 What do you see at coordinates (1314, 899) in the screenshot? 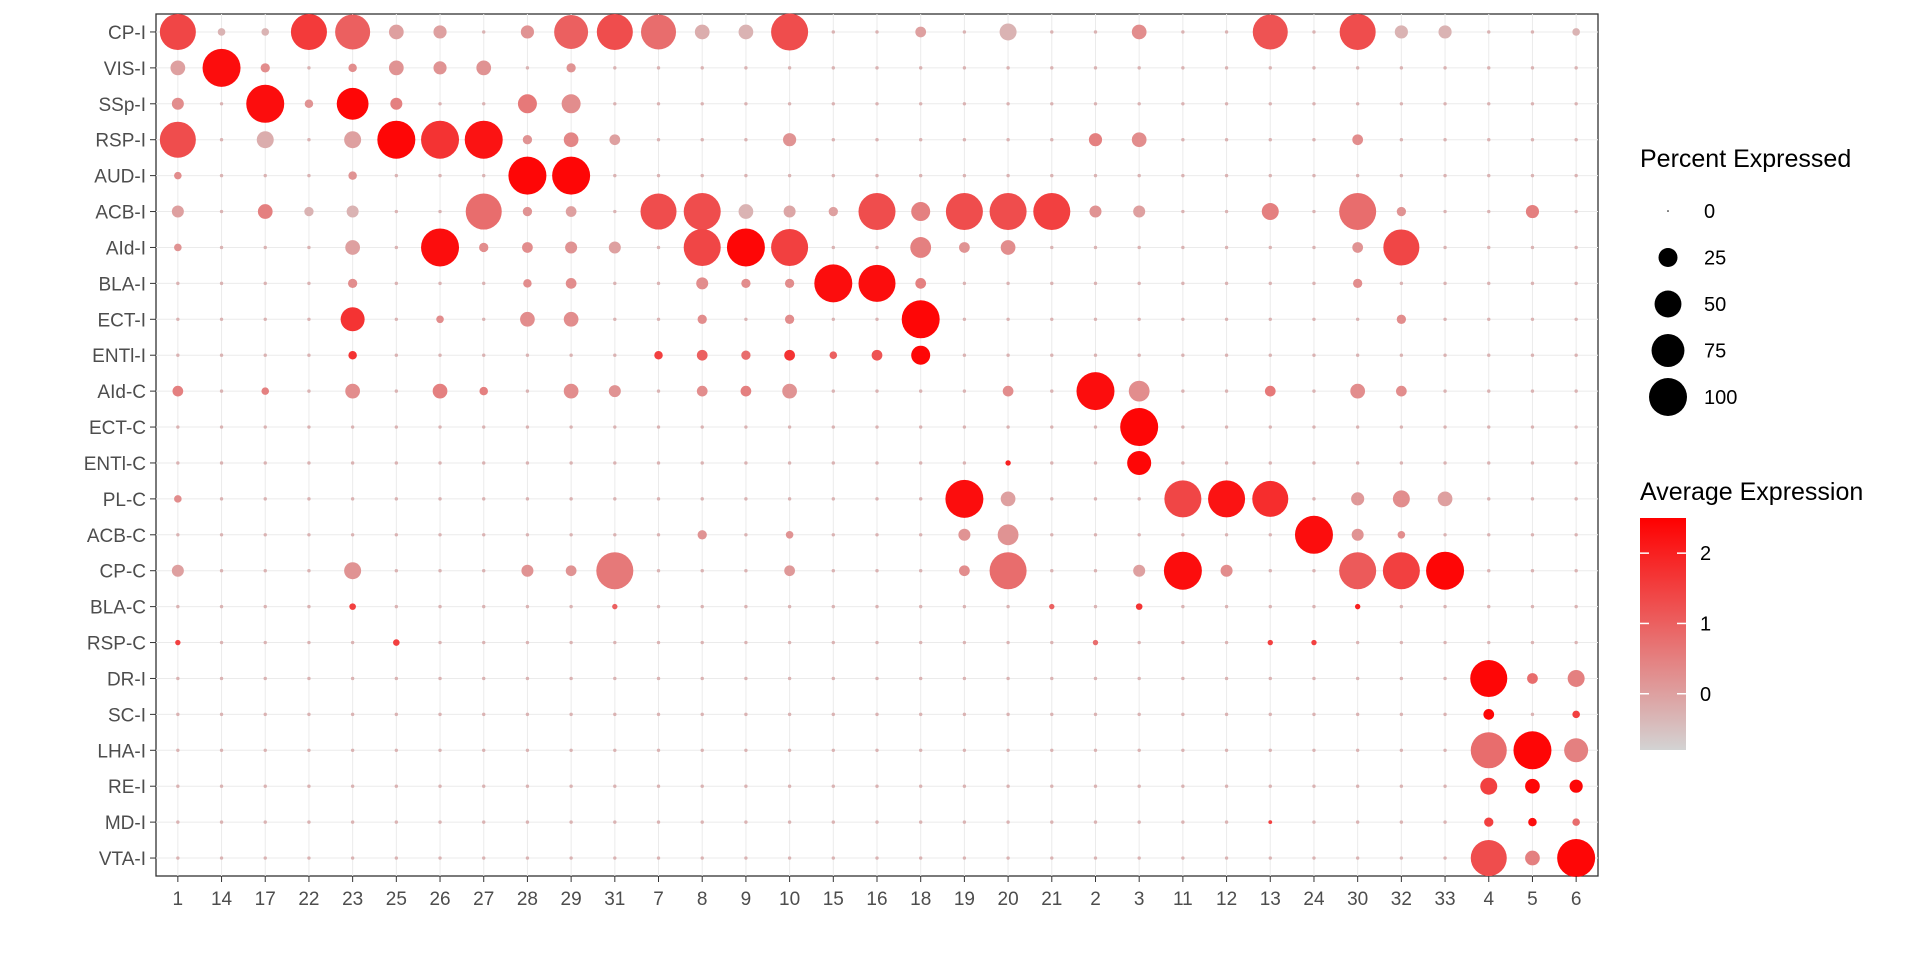
I see `x-tick-label: 24` at bounding box center [1314, 899].